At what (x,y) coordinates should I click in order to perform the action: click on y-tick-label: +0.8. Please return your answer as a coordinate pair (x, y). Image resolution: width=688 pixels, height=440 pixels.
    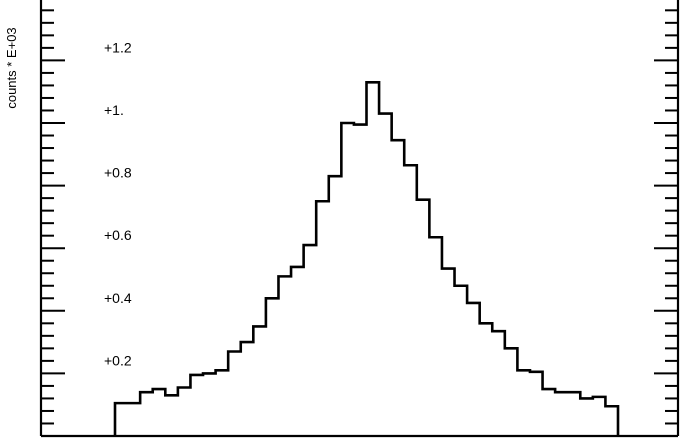
    Looking at the image, I should click on (118, 173).